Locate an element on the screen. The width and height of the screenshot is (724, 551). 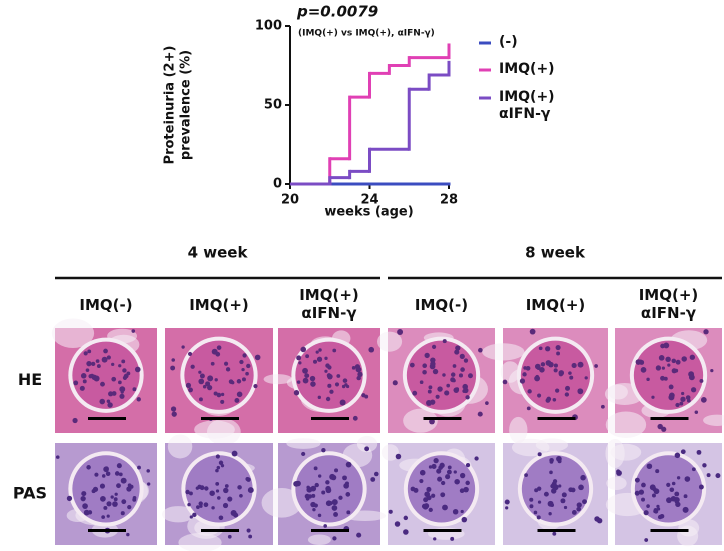
column-label: IMQ(+) αIFN-γ is located at coordinates (329, 304).